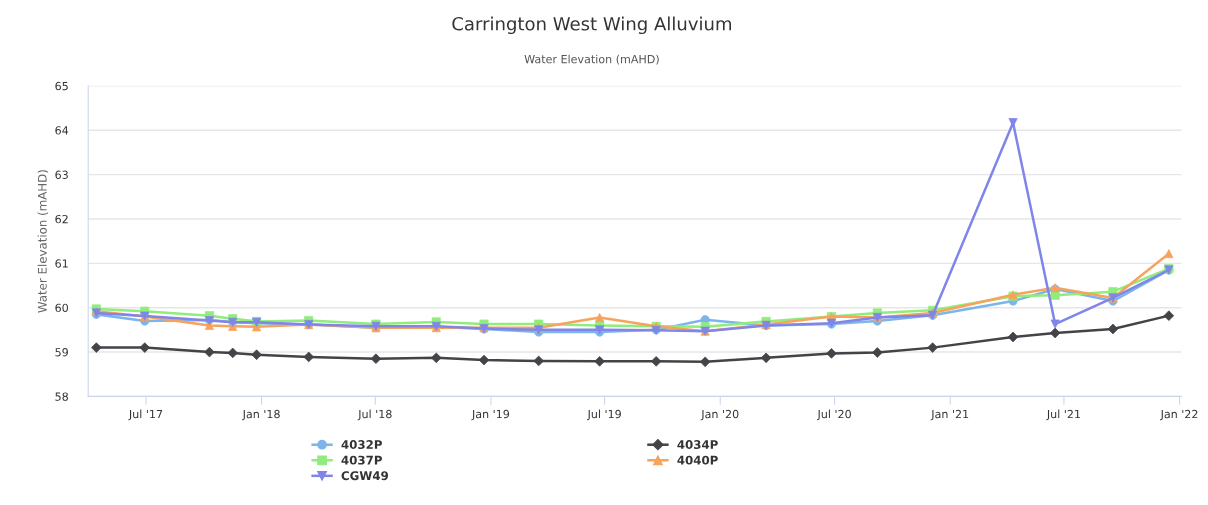 Image resolution: width=1208 pixels, height=505 pixels. What do you see at coordinates (61, 86) in the screenshot?
I see `y-tick-label: 65` at bounding box center [61, 86].